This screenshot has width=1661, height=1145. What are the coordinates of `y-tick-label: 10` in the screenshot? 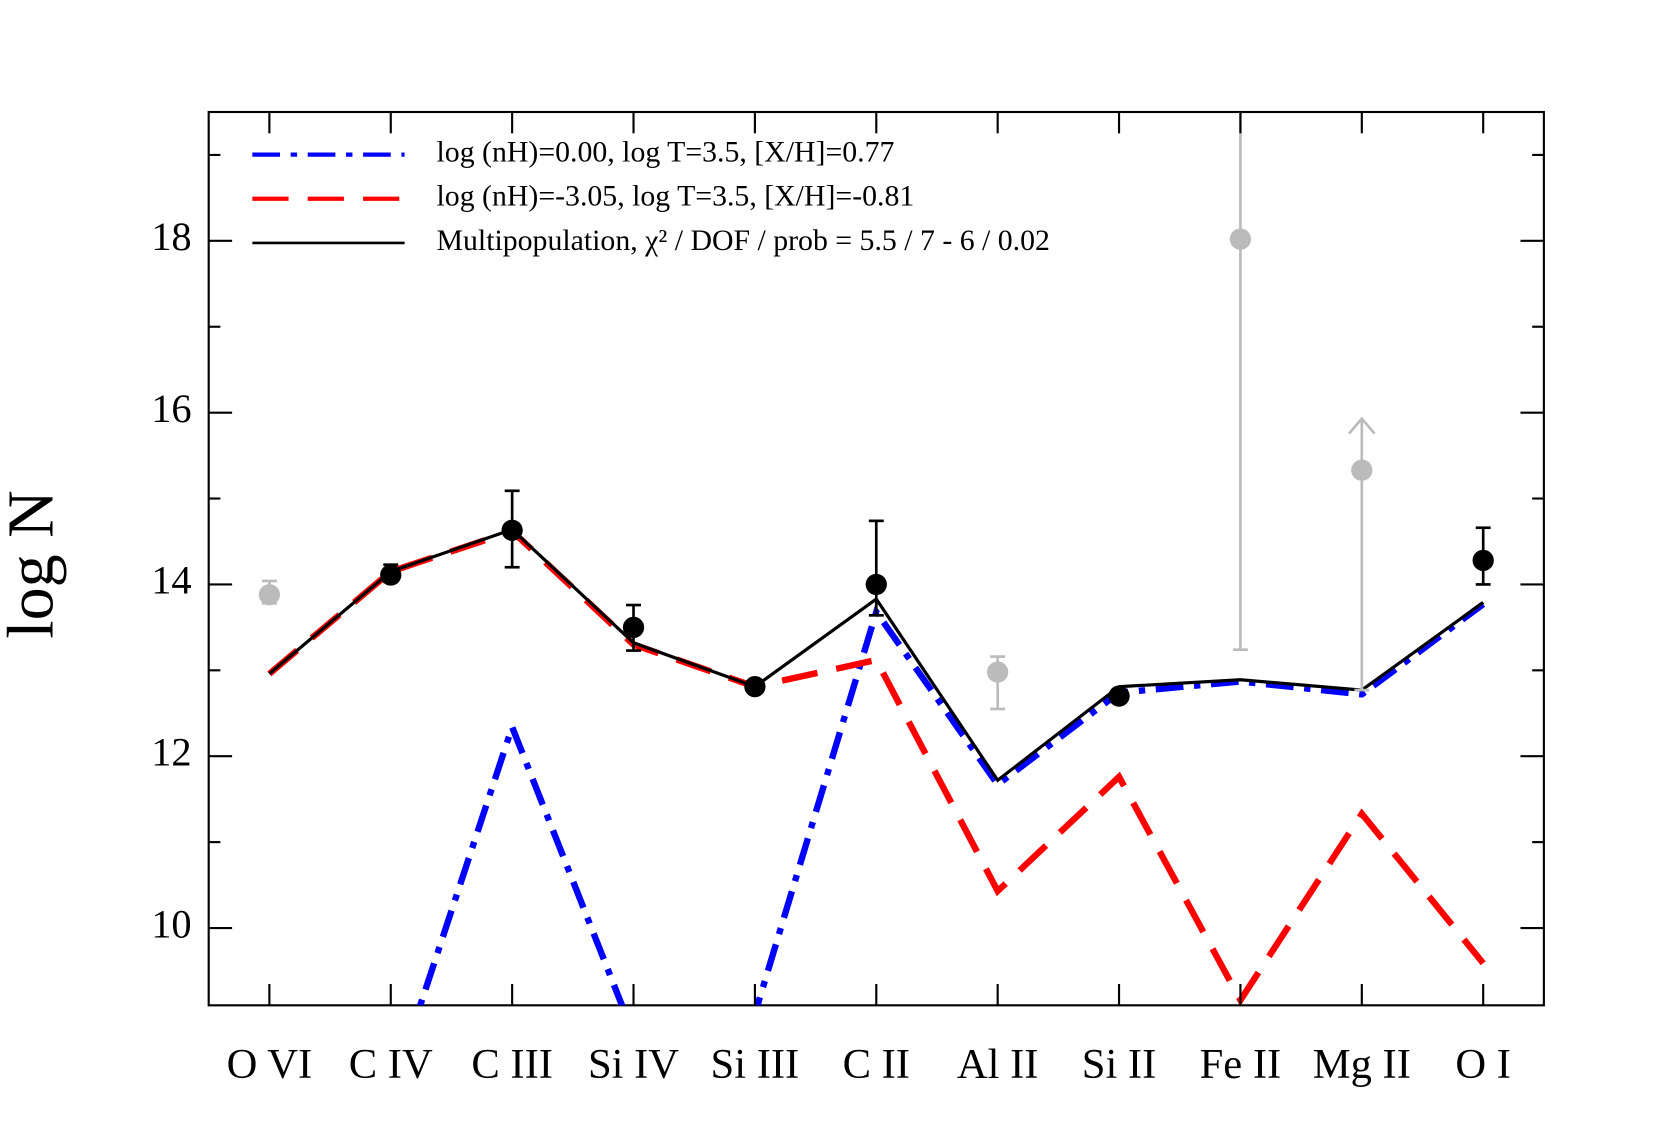 It's located at (171, 923).